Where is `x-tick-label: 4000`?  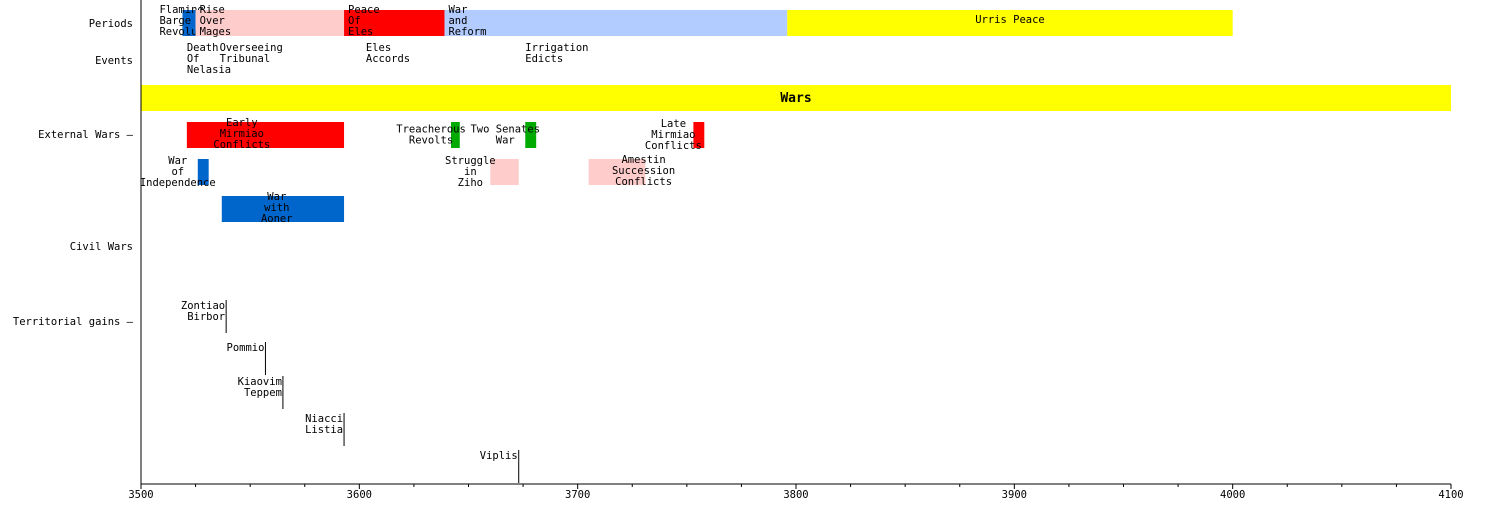
x-tick-label: 4000 is located at coordinates (1232, 495).